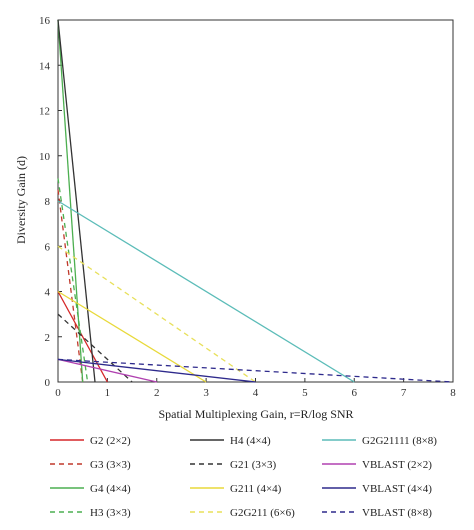 This screenshot has width=474, height=530. Describe the element at coordinates (48, 202) in the screenshot. I see `y-tick-label: 8` at that location.